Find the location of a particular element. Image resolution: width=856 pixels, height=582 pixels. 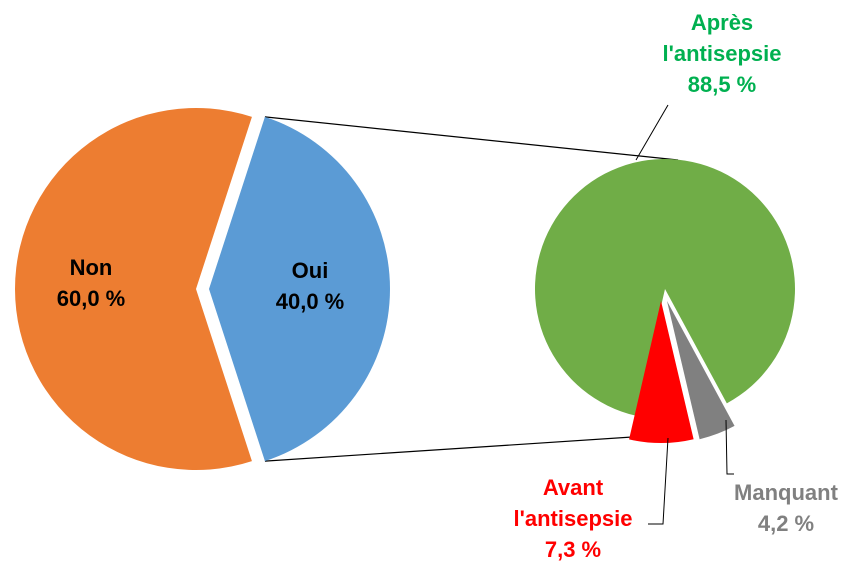

label-avant-antisepsie-line: Avant is located at coordinates (573, 487).